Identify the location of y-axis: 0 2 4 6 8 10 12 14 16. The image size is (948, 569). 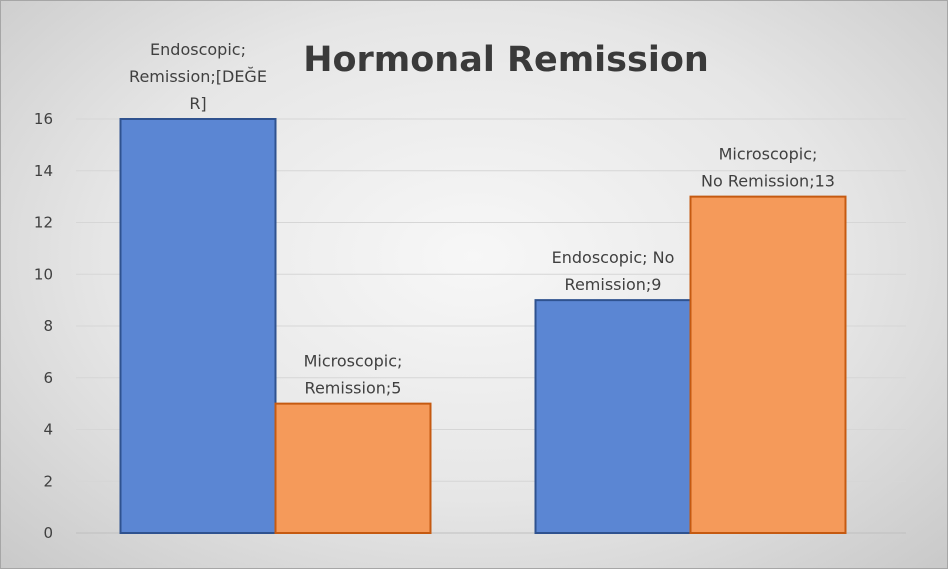
(43, 326).